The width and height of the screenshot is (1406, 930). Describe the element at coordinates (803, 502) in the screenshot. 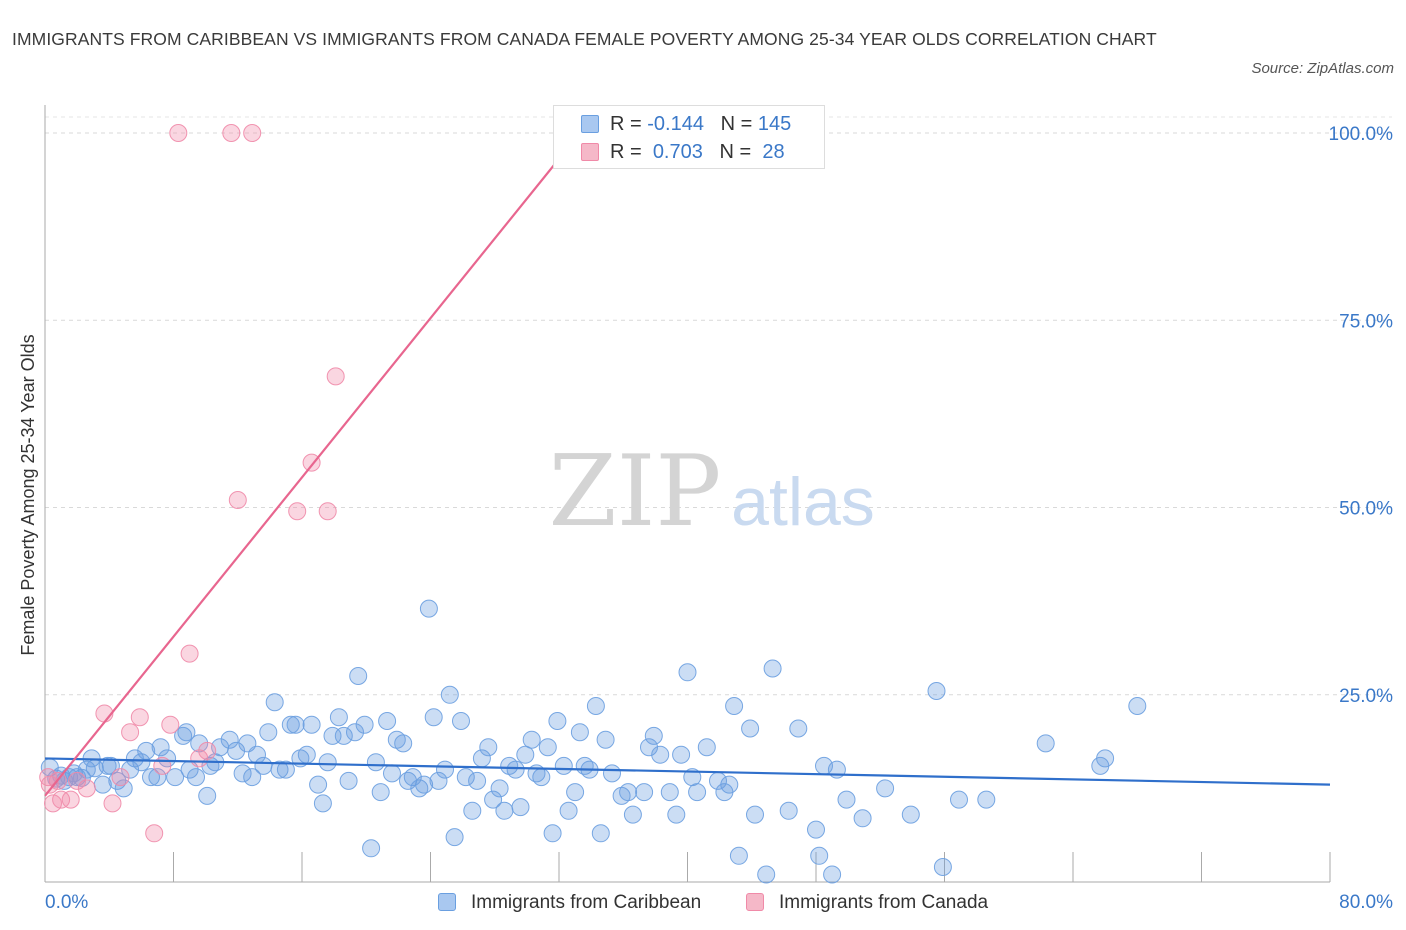

I see `watermark-atlas: atlas` at that location.